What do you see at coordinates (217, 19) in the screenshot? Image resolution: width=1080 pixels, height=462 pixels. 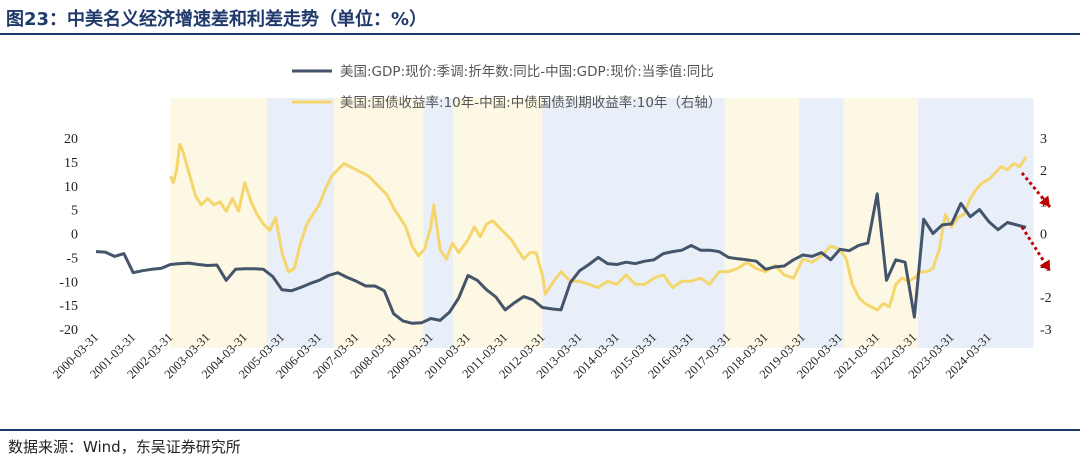 I see `figure-title: 图23：中美名义经济增速差和利差走势（单位：%）` at bounding box center [217, 19].